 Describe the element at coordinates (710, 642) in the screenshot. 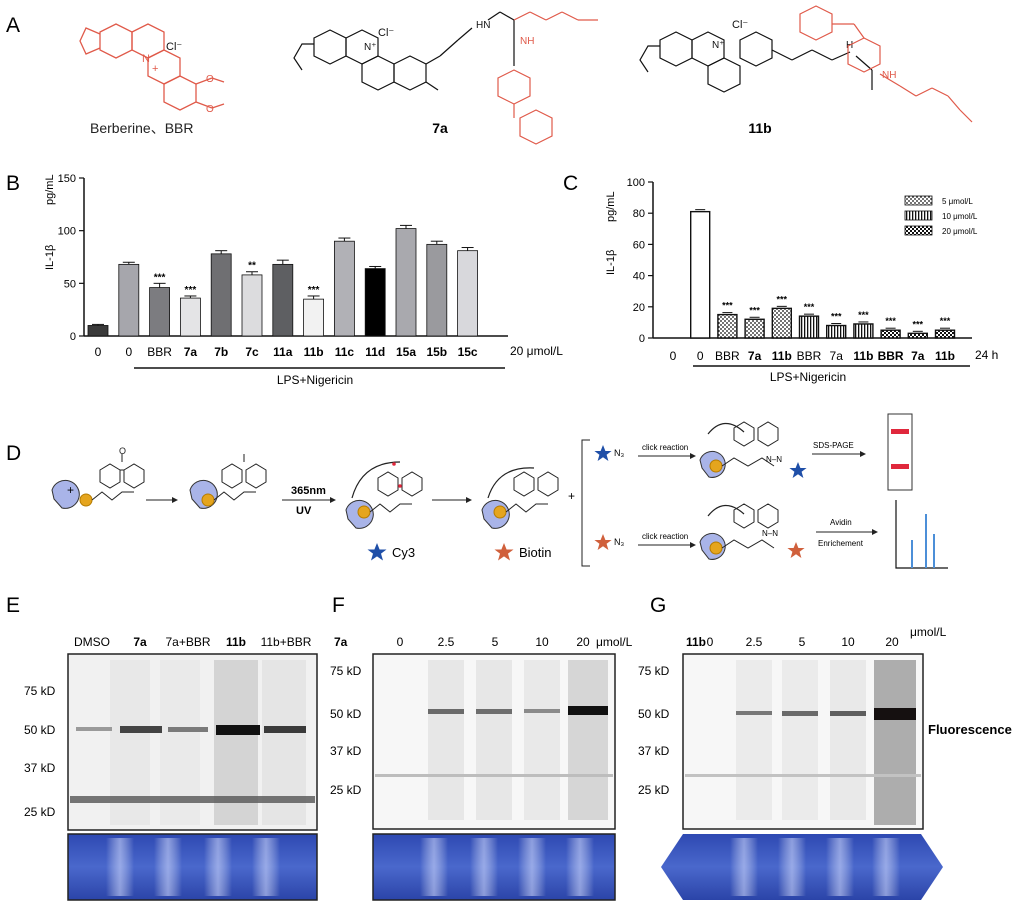

I see `gel-g-lane-1: 0` at that location.